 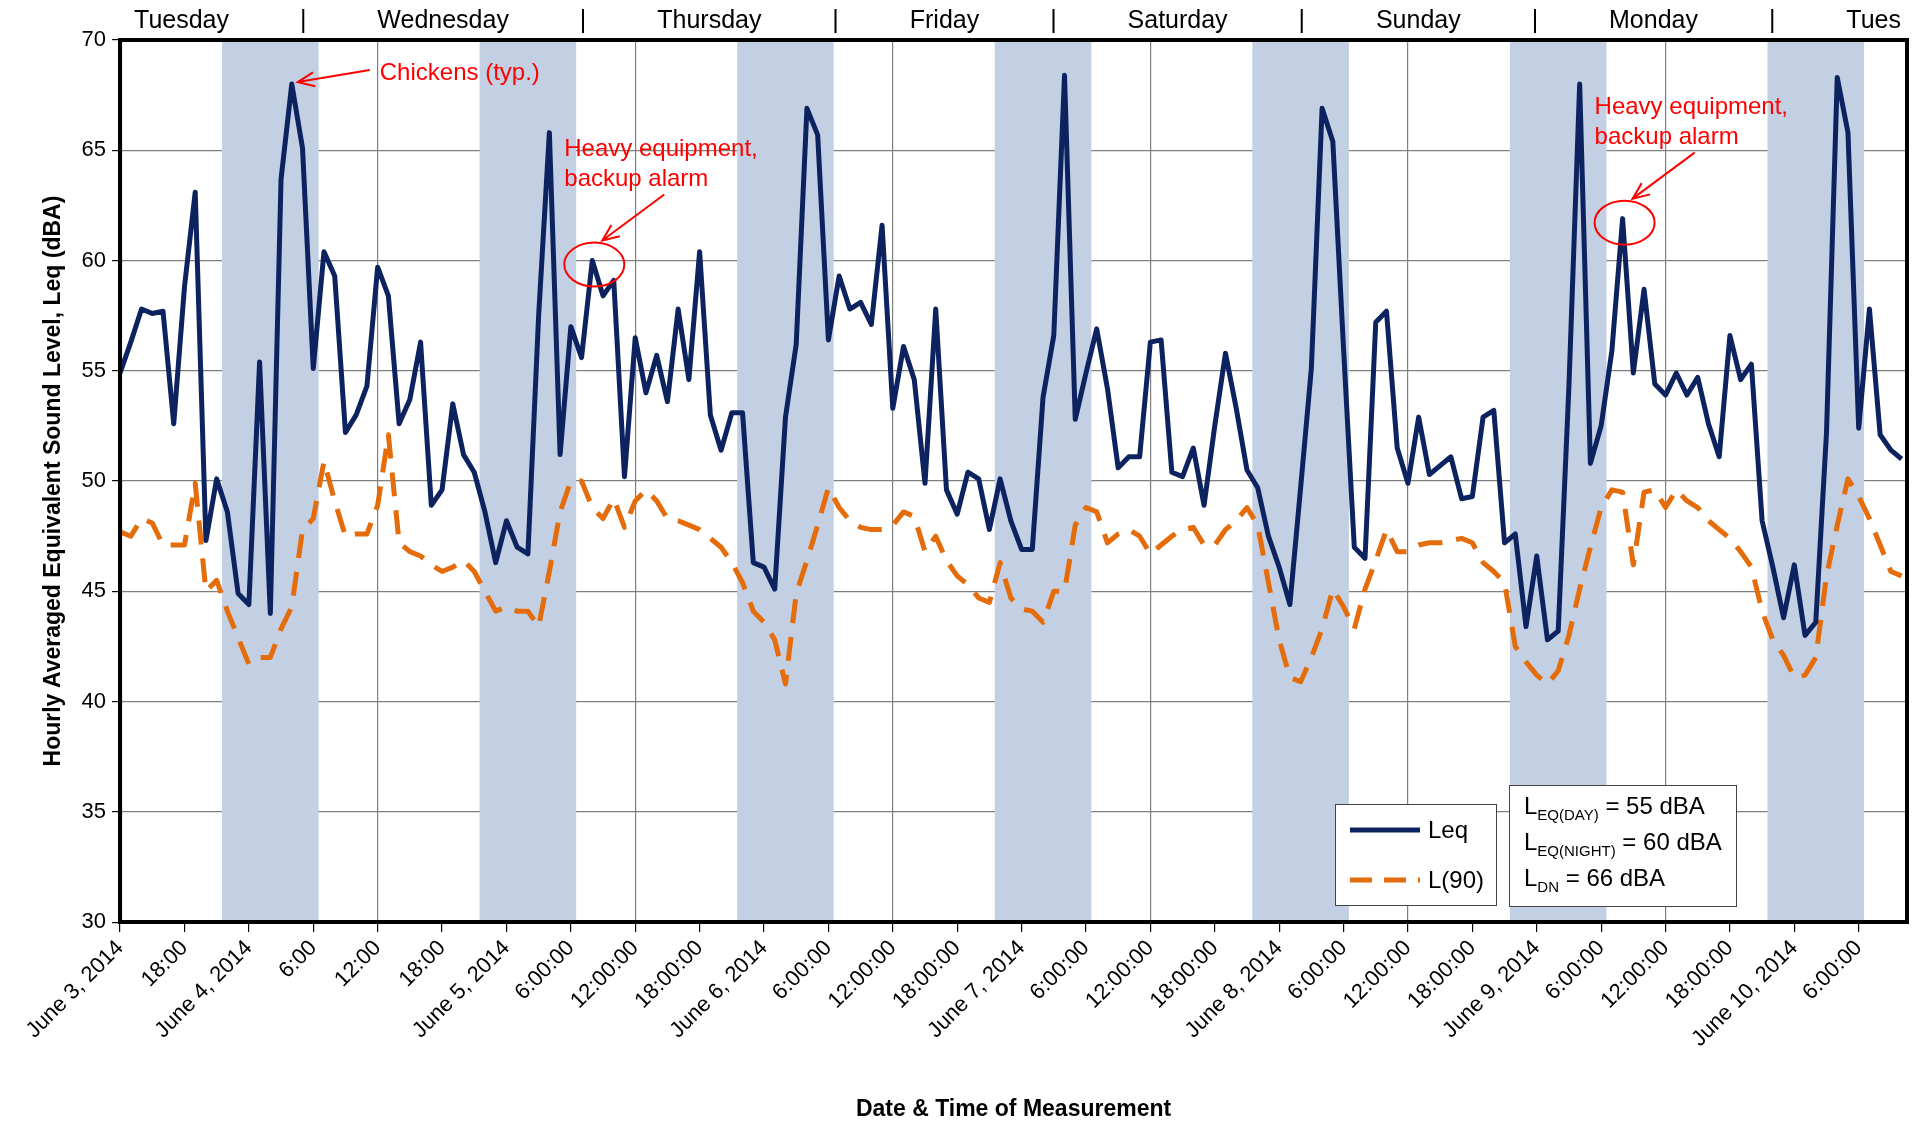 What do you see at coordinates (1017, 19) in the screenshot?
I see `text: Tuesday | Wednesday | Thursday | Friday | Saturday | Sunday | Monday | Tues` at bounding box center [1017, 19].